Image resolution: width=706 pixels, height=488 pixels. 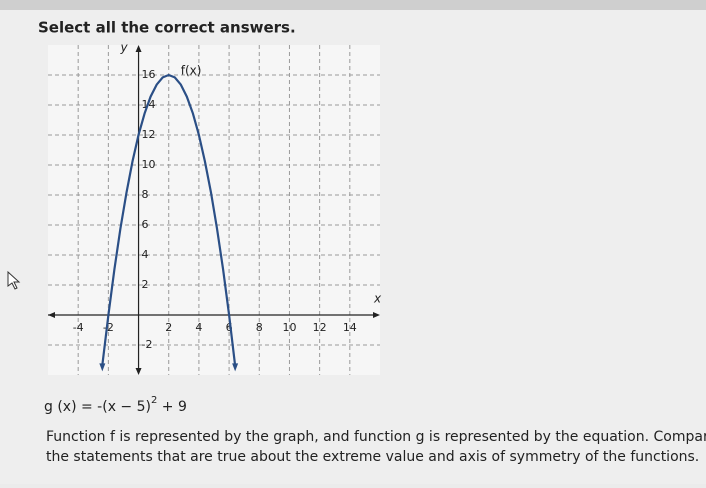 I want to click on x-tick-label: -2, so click(x=108, y=327).